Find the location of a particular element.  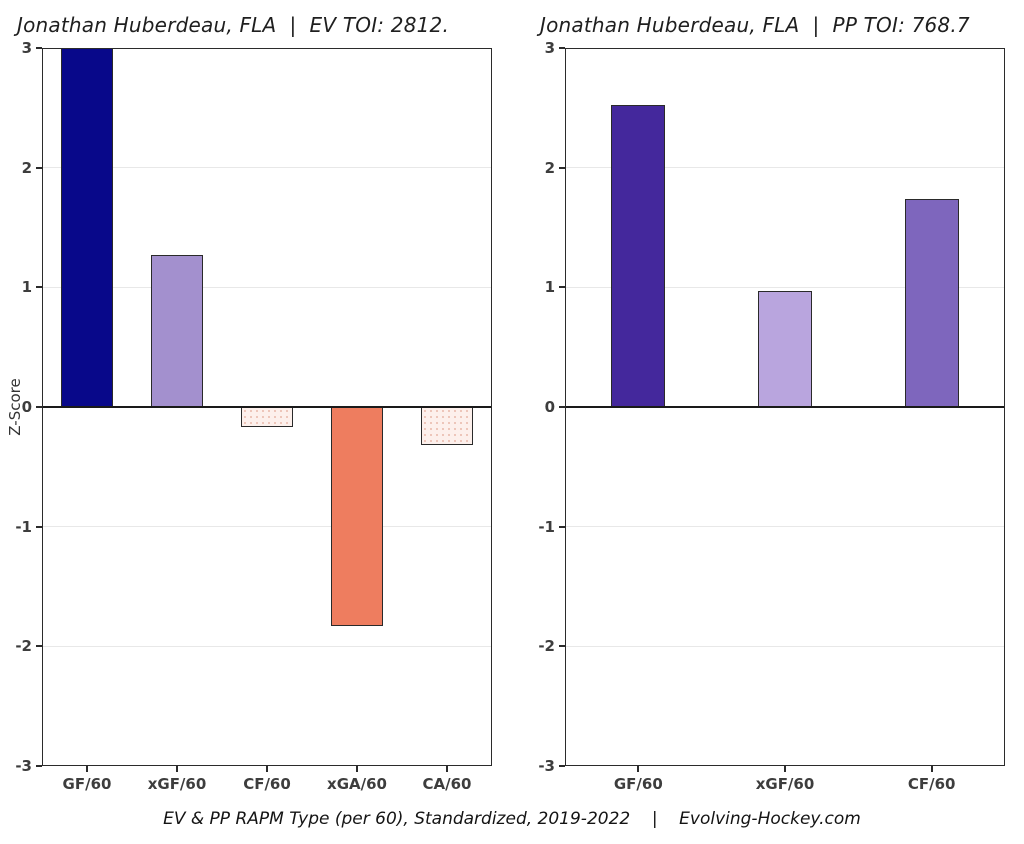

x-tick-label: CA/60 is located at coordinates (447, 784).